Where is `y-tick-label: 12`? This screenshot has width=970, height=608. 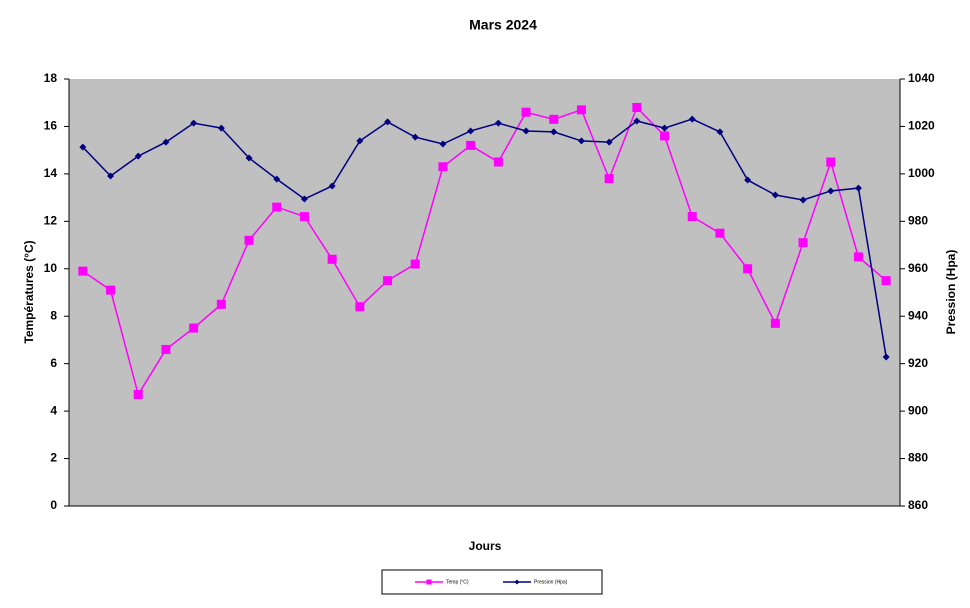
y-tick-label: 12 is located at coordinates (51, 221).